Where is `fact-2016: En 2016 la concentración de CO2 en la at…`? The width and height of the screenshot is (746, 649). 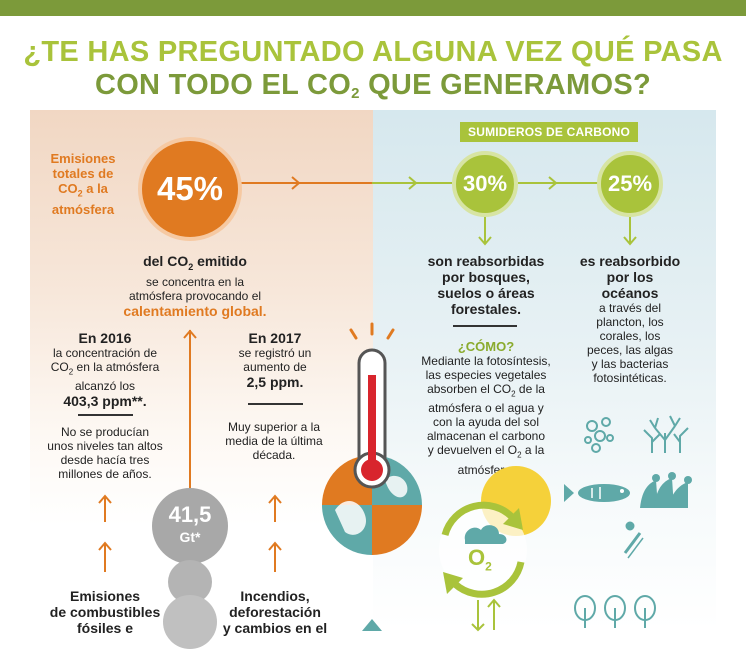 fact-2016: En 2016 la concentración de CO2 en la at… is located at coordinates (105, 370).